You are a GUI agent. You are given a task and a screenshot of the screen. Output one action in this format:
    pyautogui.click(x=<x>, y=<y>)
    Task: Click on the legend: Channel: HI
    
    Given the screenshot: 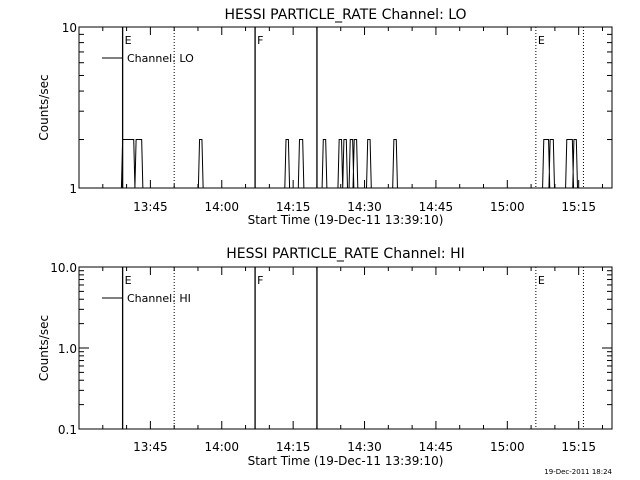 What is the action you would take?
    pyautogui.click(x=146, y=298)
    